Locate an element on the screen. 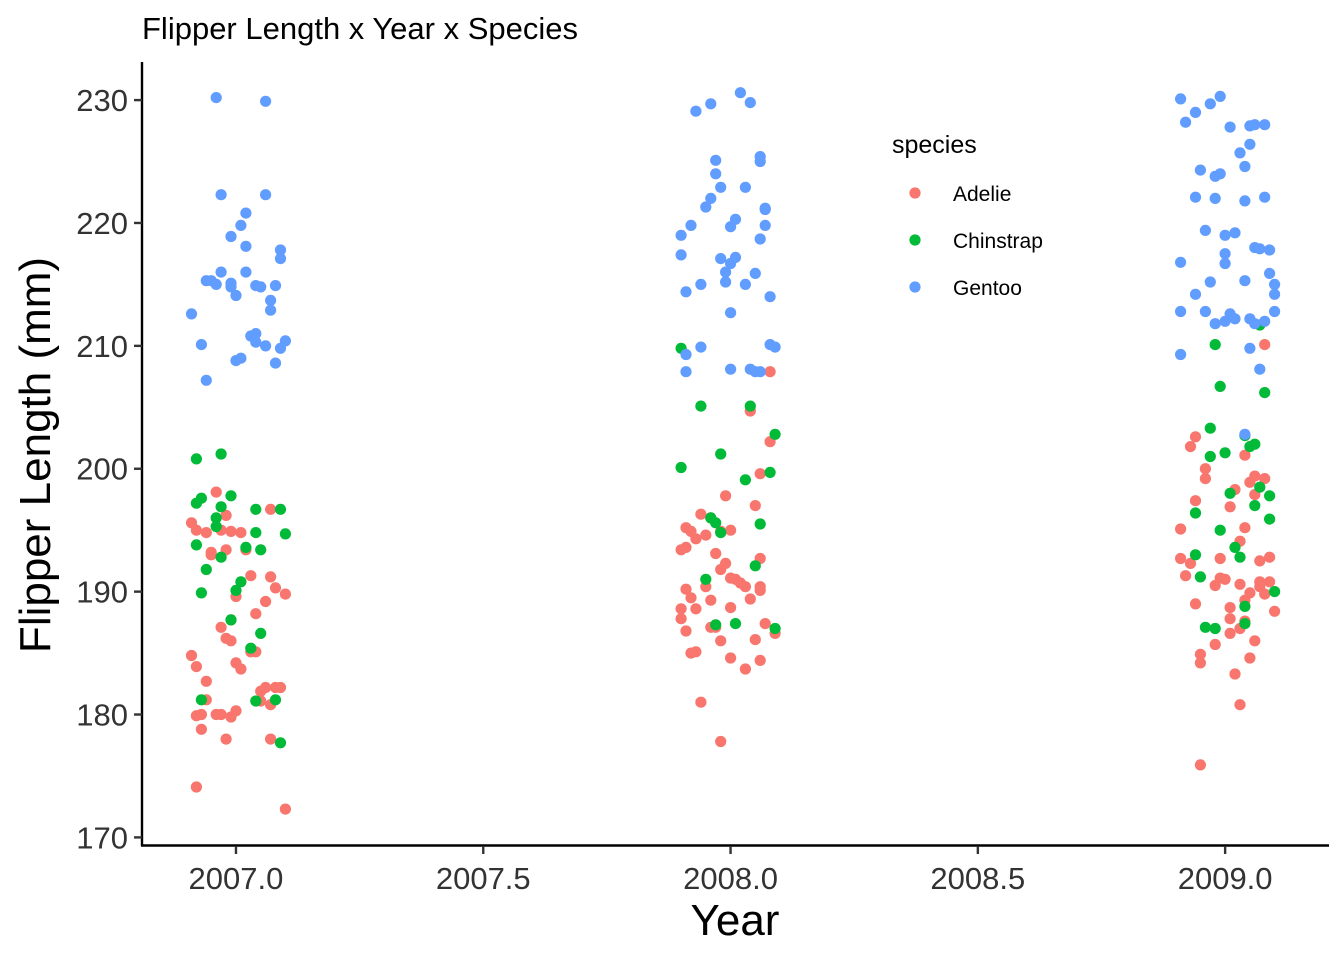  x-tick-label: 2007.5 is located at coordinates (483, 878).